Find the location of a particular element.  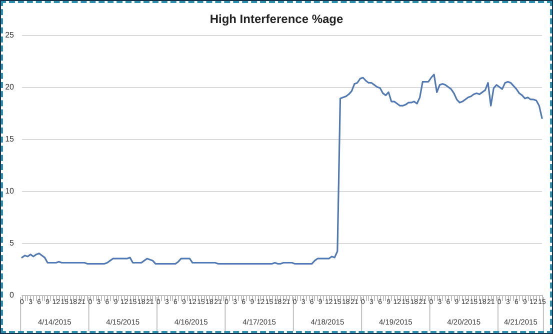

y-tick-label: 25 is located at coordinates (10, 35).